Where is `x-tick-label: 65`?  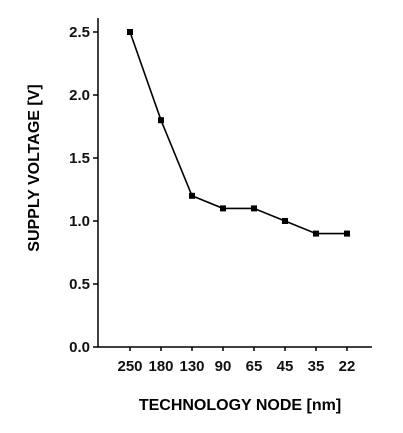 x-tick-label: 65 is located at coordinates (254, 366).